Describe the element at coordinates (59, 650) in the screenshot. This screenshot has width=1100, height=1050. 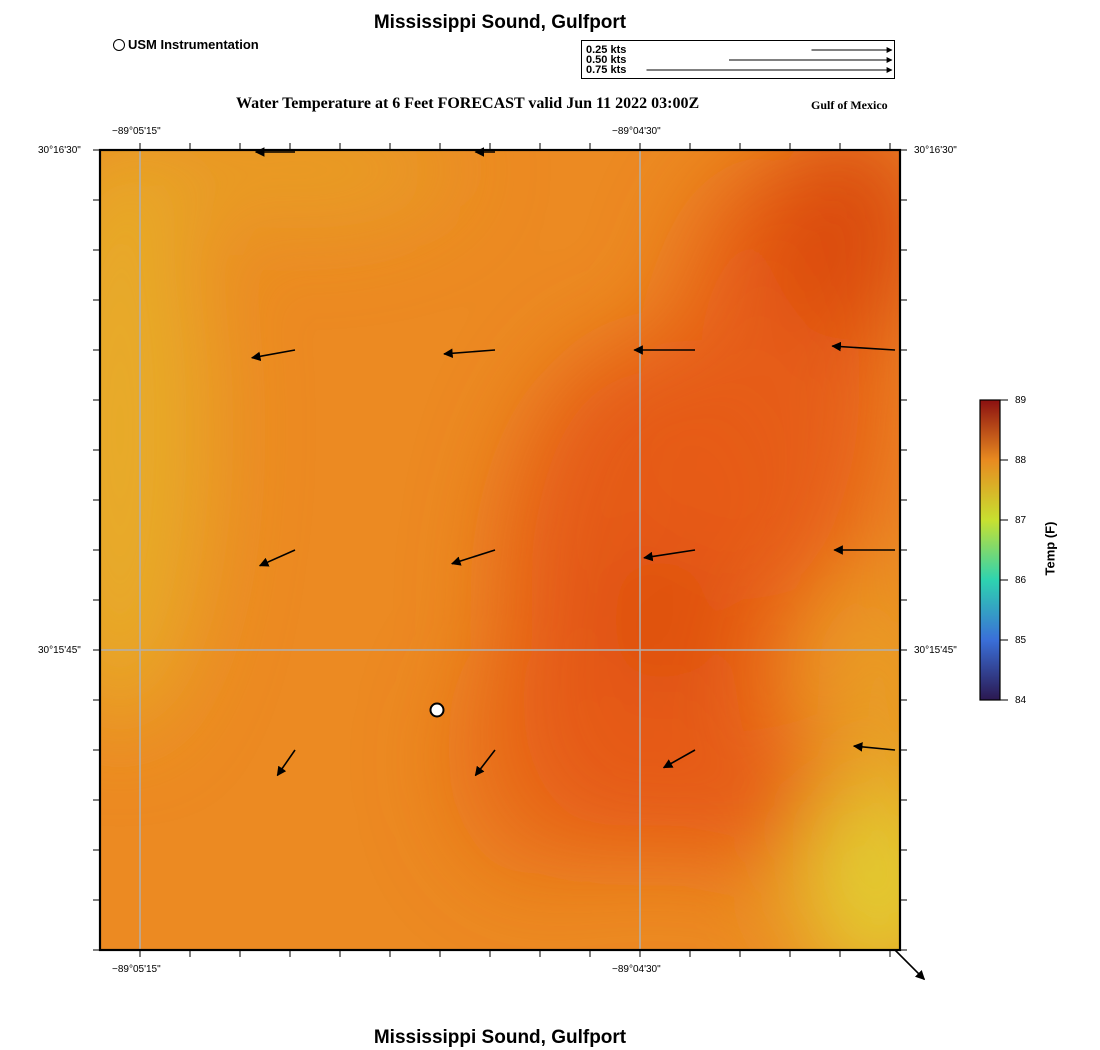
I see `lat-label-left-2: 30°15'45"` at that location.